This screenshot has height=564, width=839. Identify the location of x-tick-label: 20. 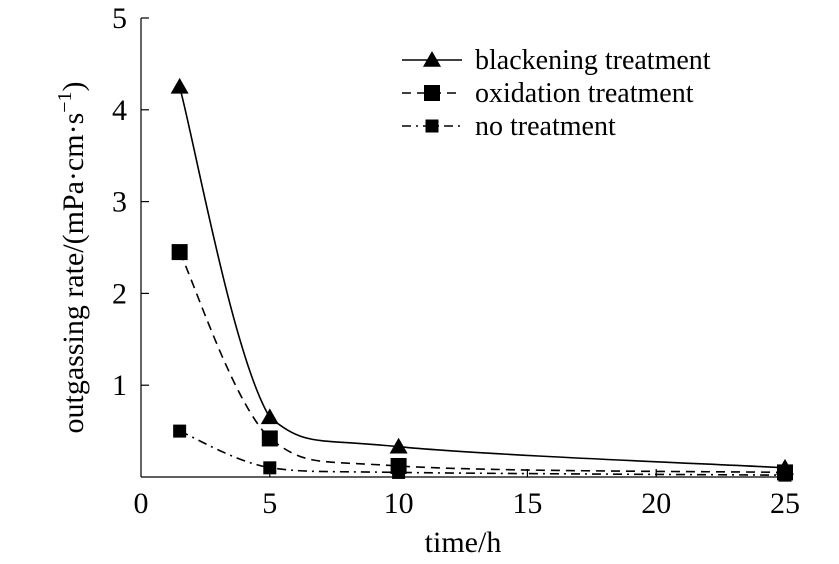
(656, 503).